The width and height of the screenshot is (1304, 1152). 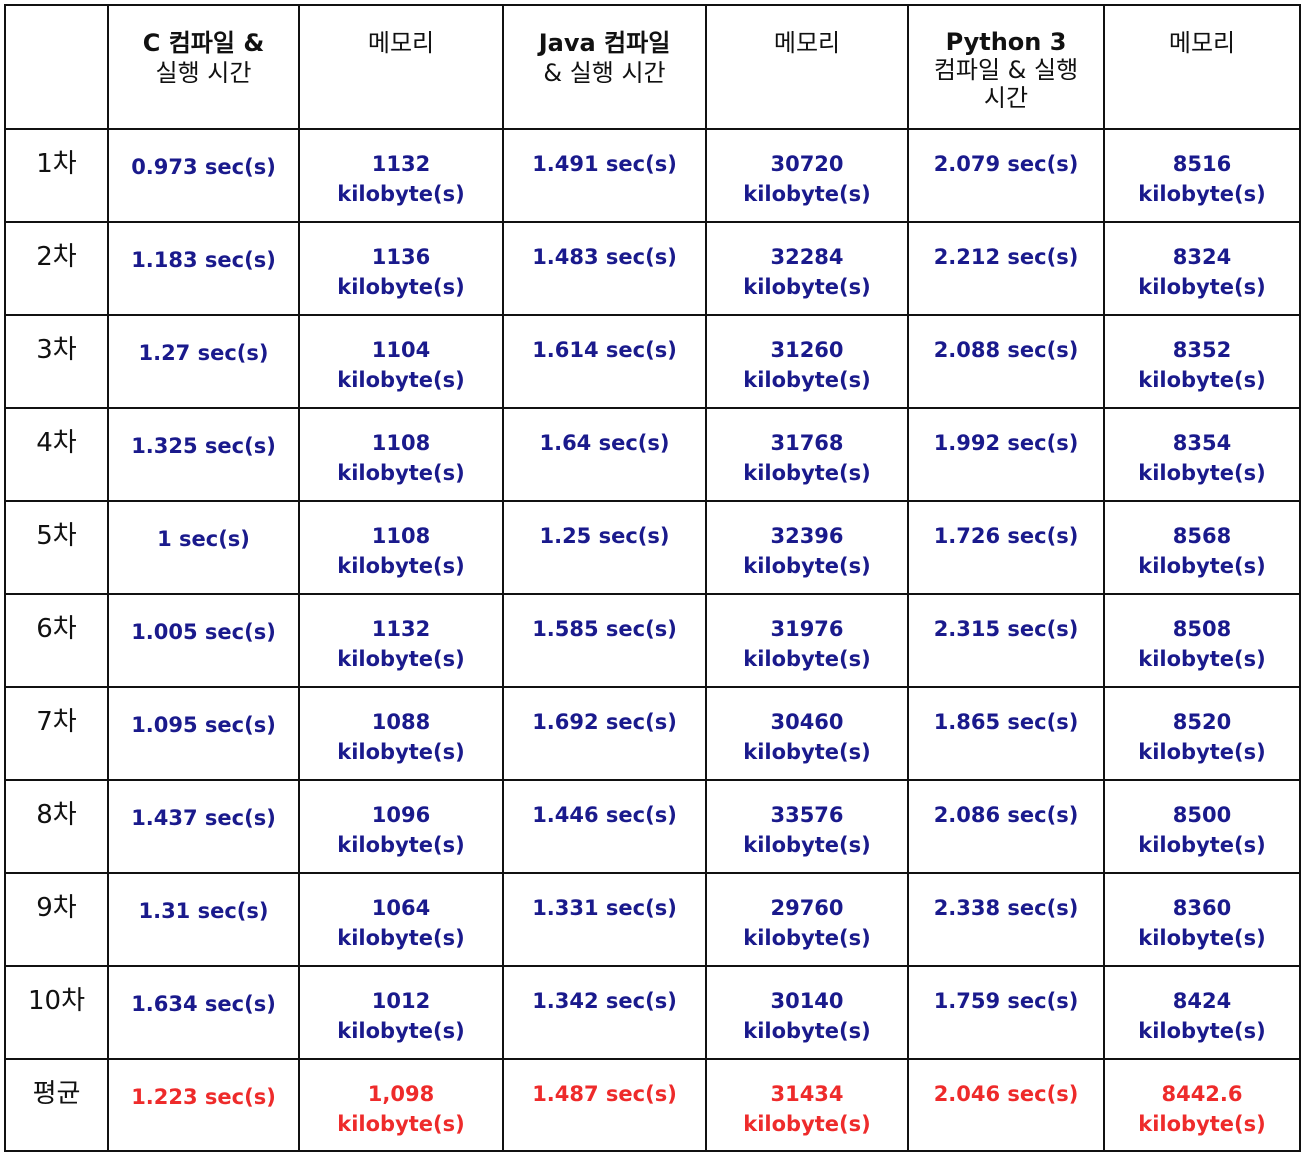 What do you see at coordinates (203, 1105) in the screenshot?
I see `c-time-cell: 1.223 sec(s)` at bounding box center [203, 1105].